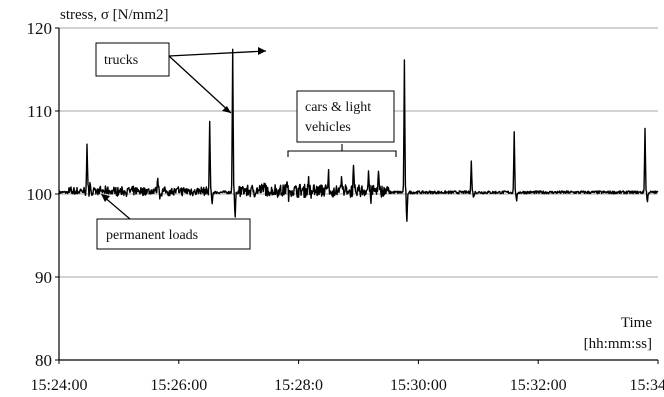 The width and height of the screenshot is (664, 397). What do you see at coordinates (178, 385) in the screenshot?
I see `x-tick-label: 15:26:00` at bounding box center [178, 385].